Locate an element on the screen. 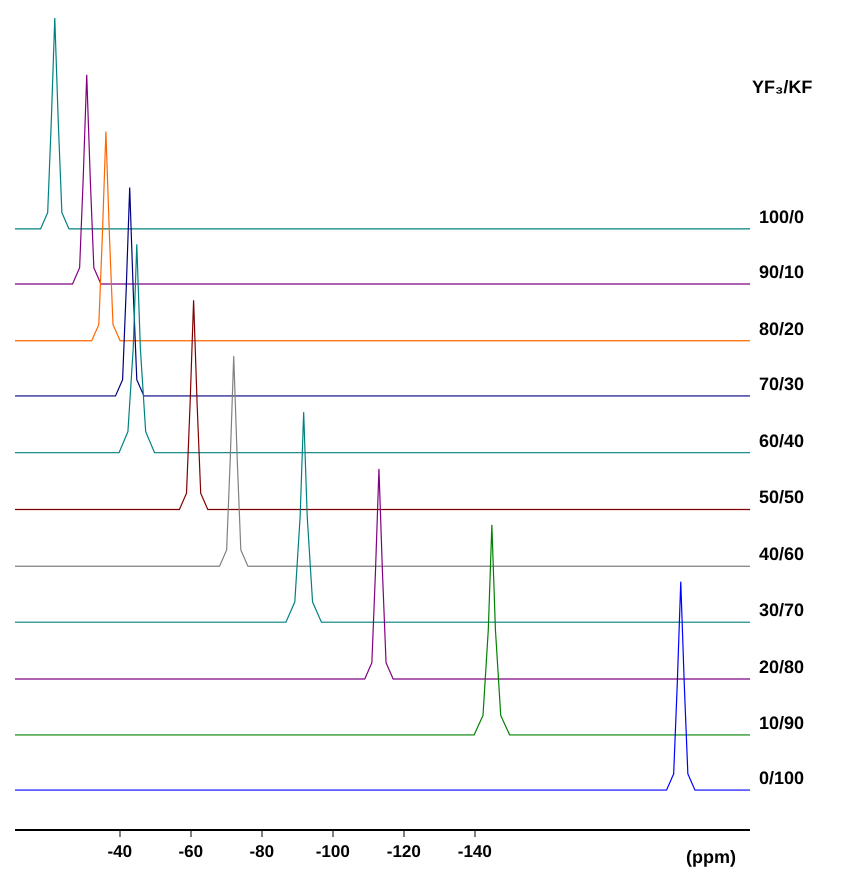  series-label: 50/50 is located at coordinates (781, 497).